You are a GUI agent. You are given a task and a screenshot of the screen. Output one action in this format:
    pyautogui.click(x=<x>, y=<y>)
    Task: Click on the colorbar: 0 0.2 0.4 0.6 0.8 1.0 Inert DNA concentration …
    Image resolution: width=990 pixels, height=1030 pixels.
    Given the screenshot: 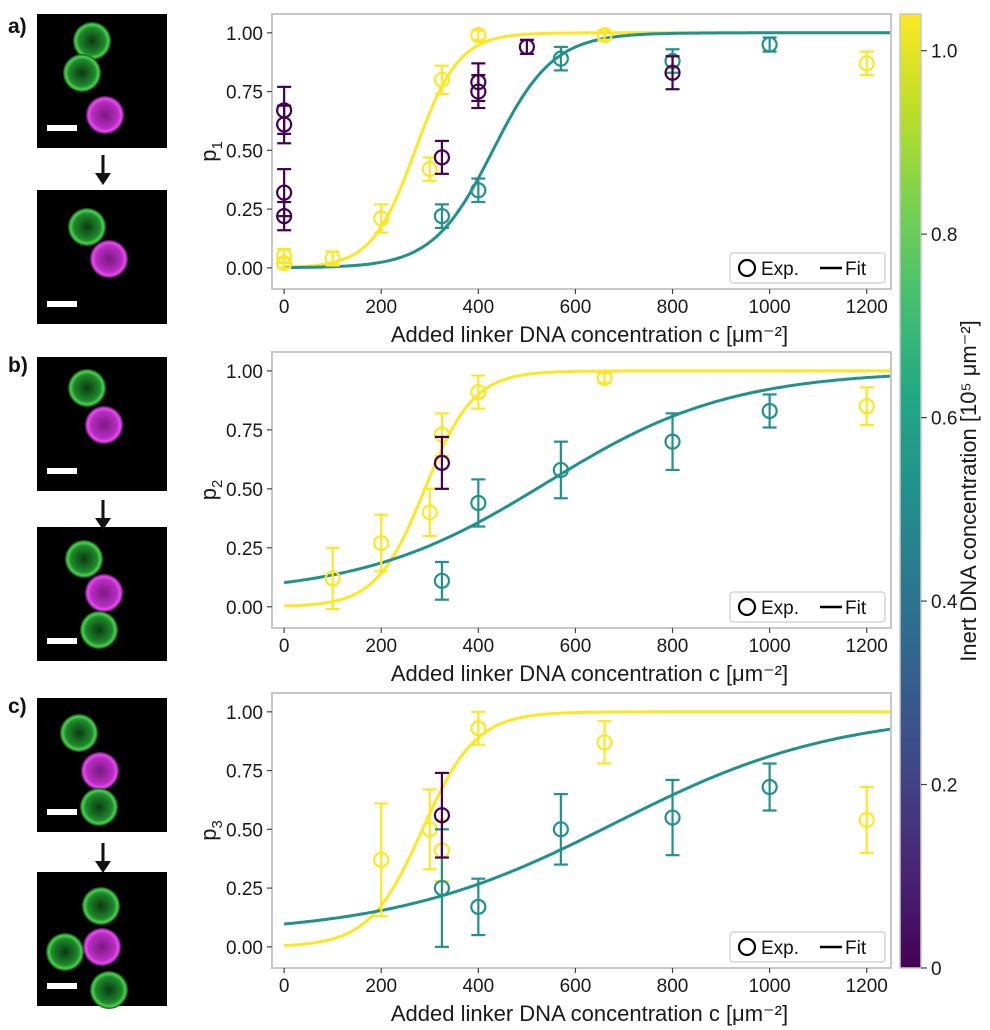 What is the action you would take?
    pyautogui.click(x=940, y=496)
    